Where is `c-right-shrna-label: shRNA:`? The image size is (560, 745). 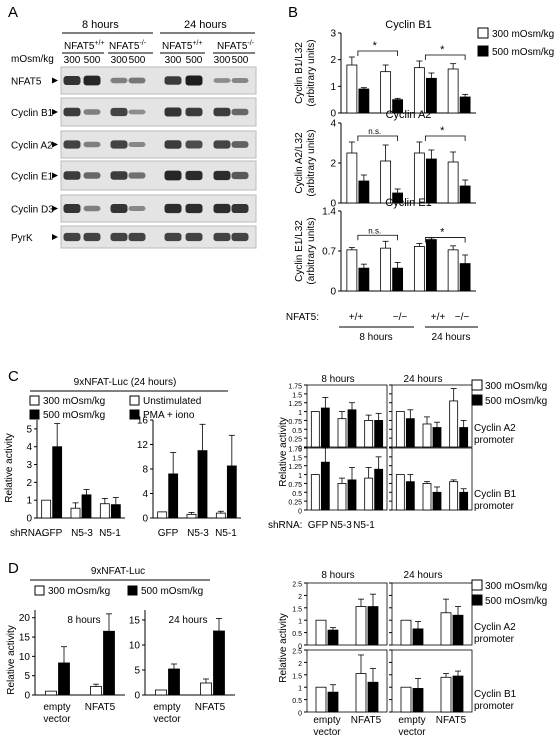
c-right-shrna-label: shRNA: is located at coordinates (285, 525).